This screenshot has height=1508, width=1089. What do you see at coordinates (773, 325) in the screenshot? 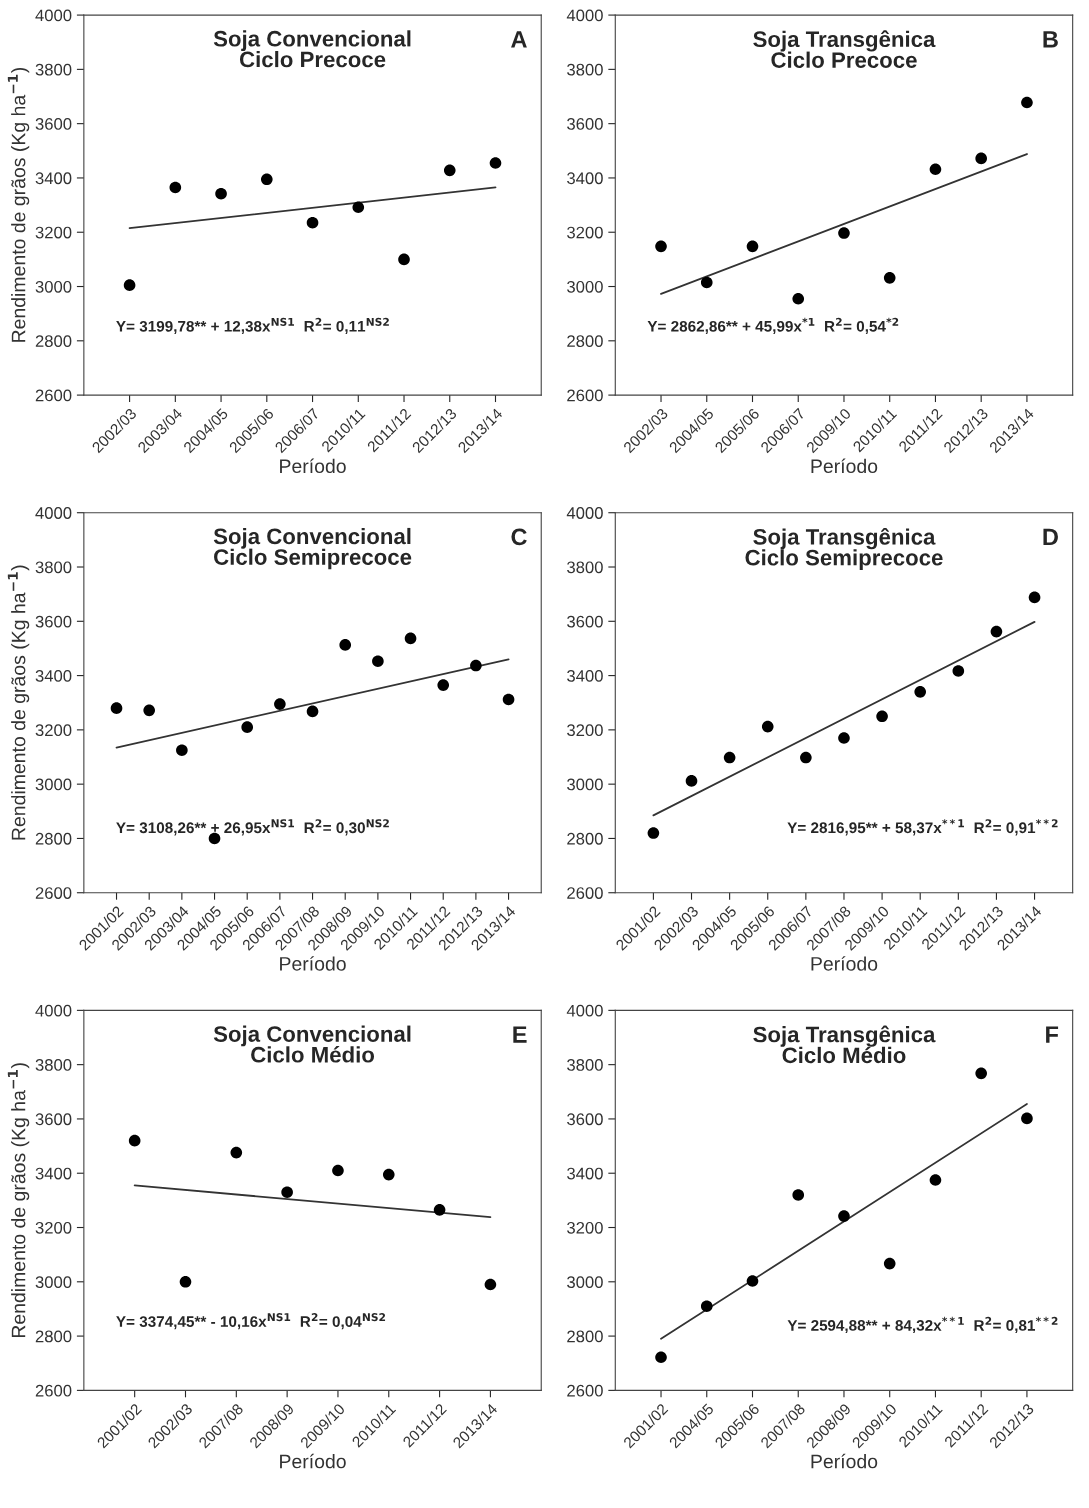
I see `annotation: Y= 2862,86** + 45,99x$^{*1}$ R$^{2}$= 0,54$^{*2}$` at bounding box center [773, 325].